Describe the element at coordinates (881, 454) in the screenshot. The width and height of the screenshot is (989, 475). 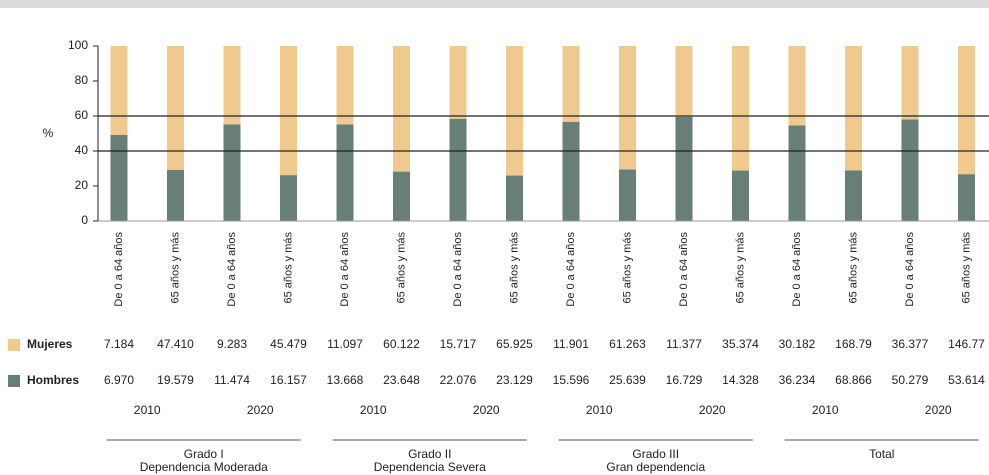
I see `group-label: Total` at that location.